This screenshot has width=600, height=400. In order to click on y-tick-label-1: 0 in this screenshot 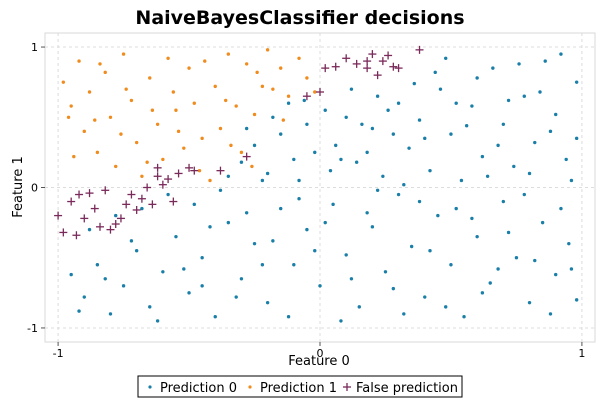, I will do `click(34, 188)`.